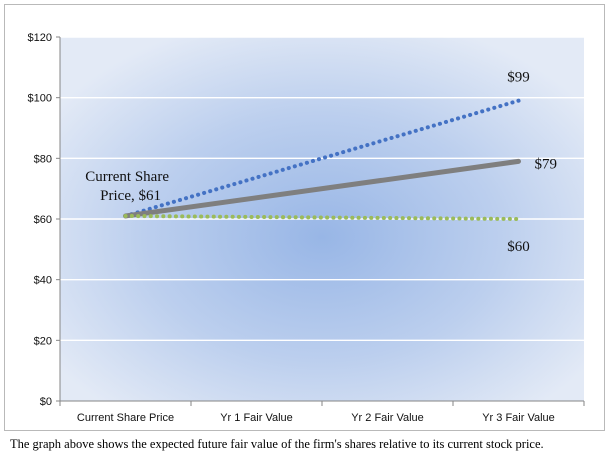  I want to click on y-tick-label-80: $80, so click(43, 159).